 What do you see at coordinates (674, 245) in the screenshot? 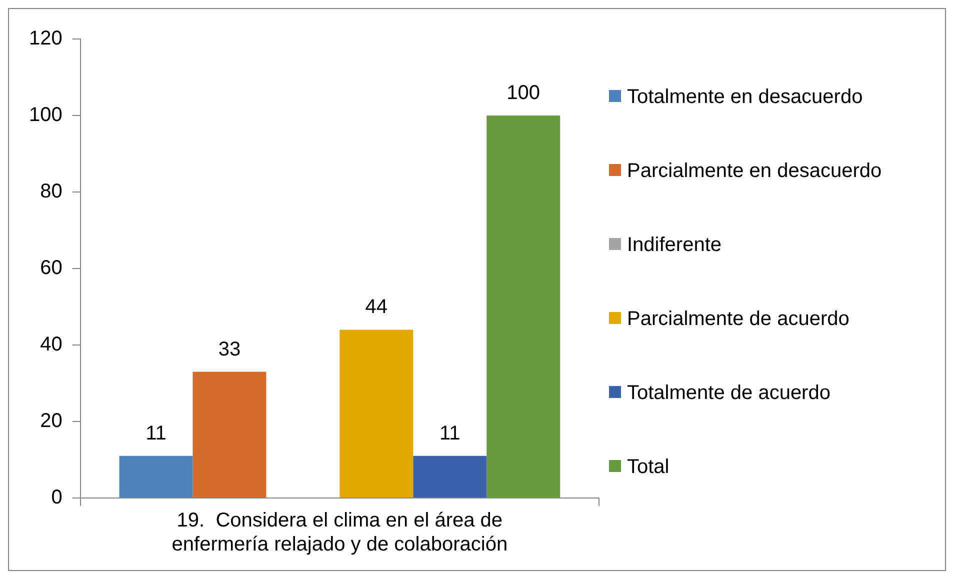
I see `legend-label: Indiferente` at bounding box center [674, 245].